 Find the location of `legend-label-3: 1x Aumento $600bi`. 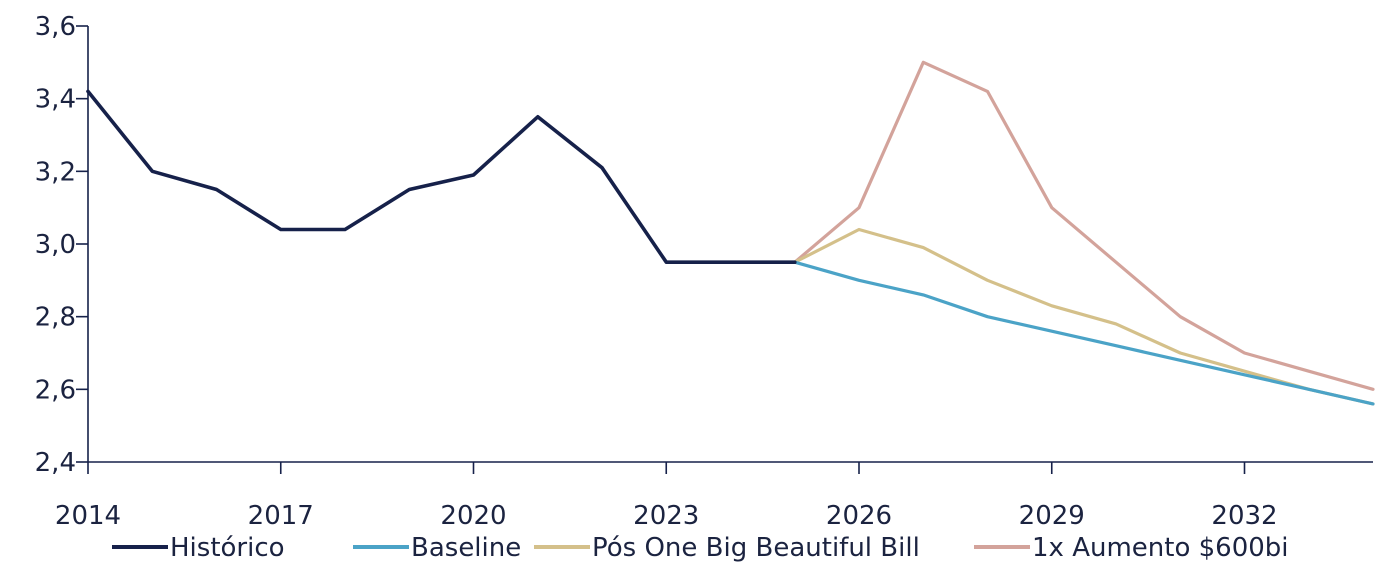

legend-label-3: 1x Aumento $600bi is located at coordinates (1160, 548).